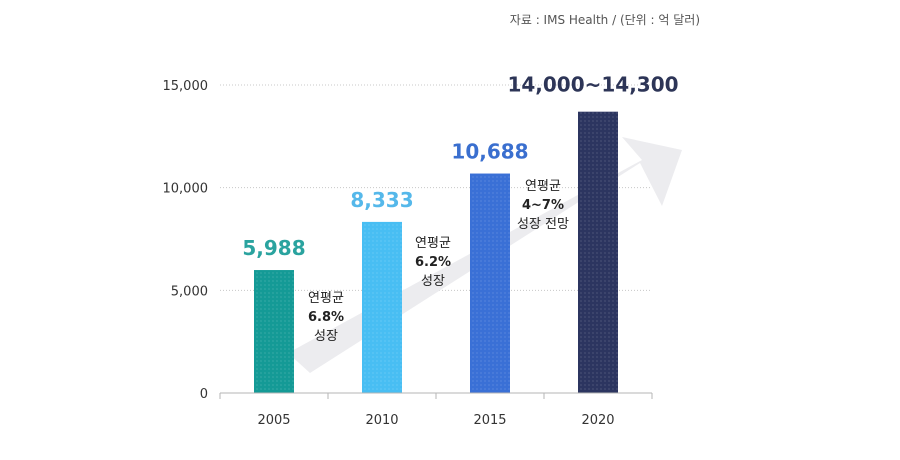 This screenshot has width=900, height=460. I want to click on growth-note-line: 6.2%, so click(433, 262).